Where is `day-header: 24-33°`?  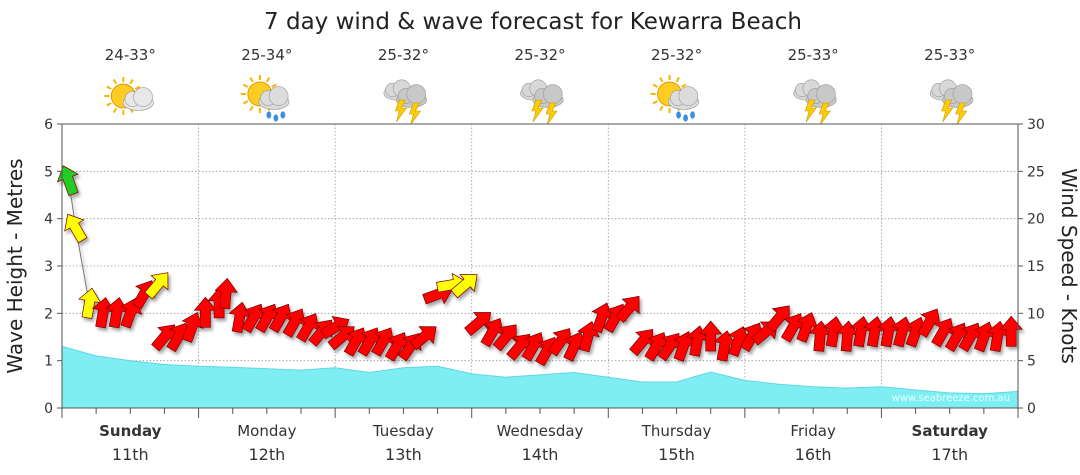 day-header: 24-33° is located at coordinates (130, 80).